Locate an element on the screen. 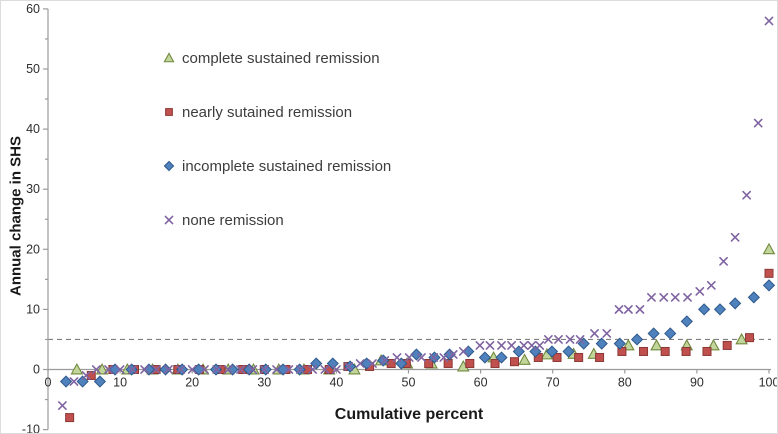 This screenshot has height=434, width=778. y-axis-title: Annual change in SHS is located at coordinates (16, 216).